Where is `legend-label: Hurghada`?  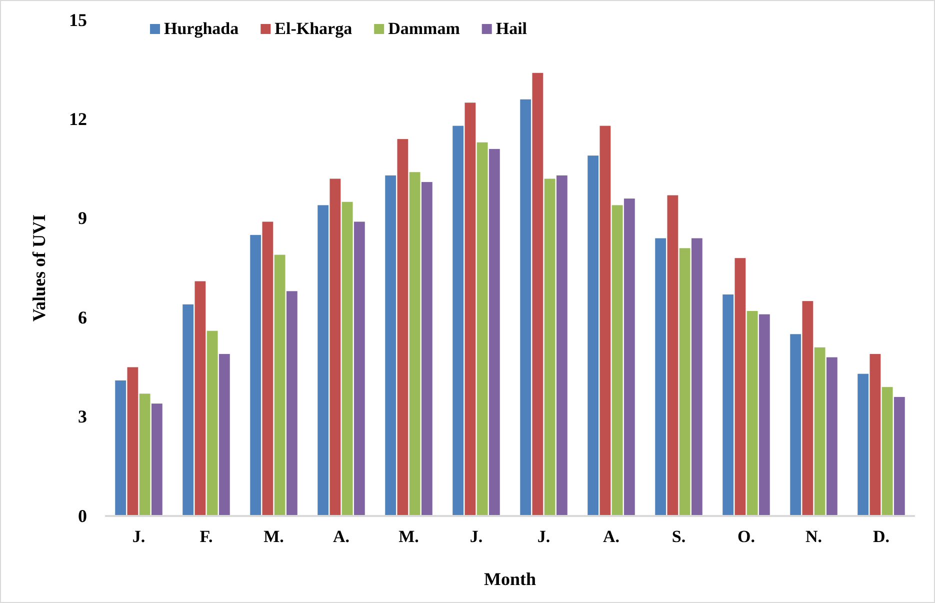 legend-label: Hurghada is located at coordinates (202, 28).